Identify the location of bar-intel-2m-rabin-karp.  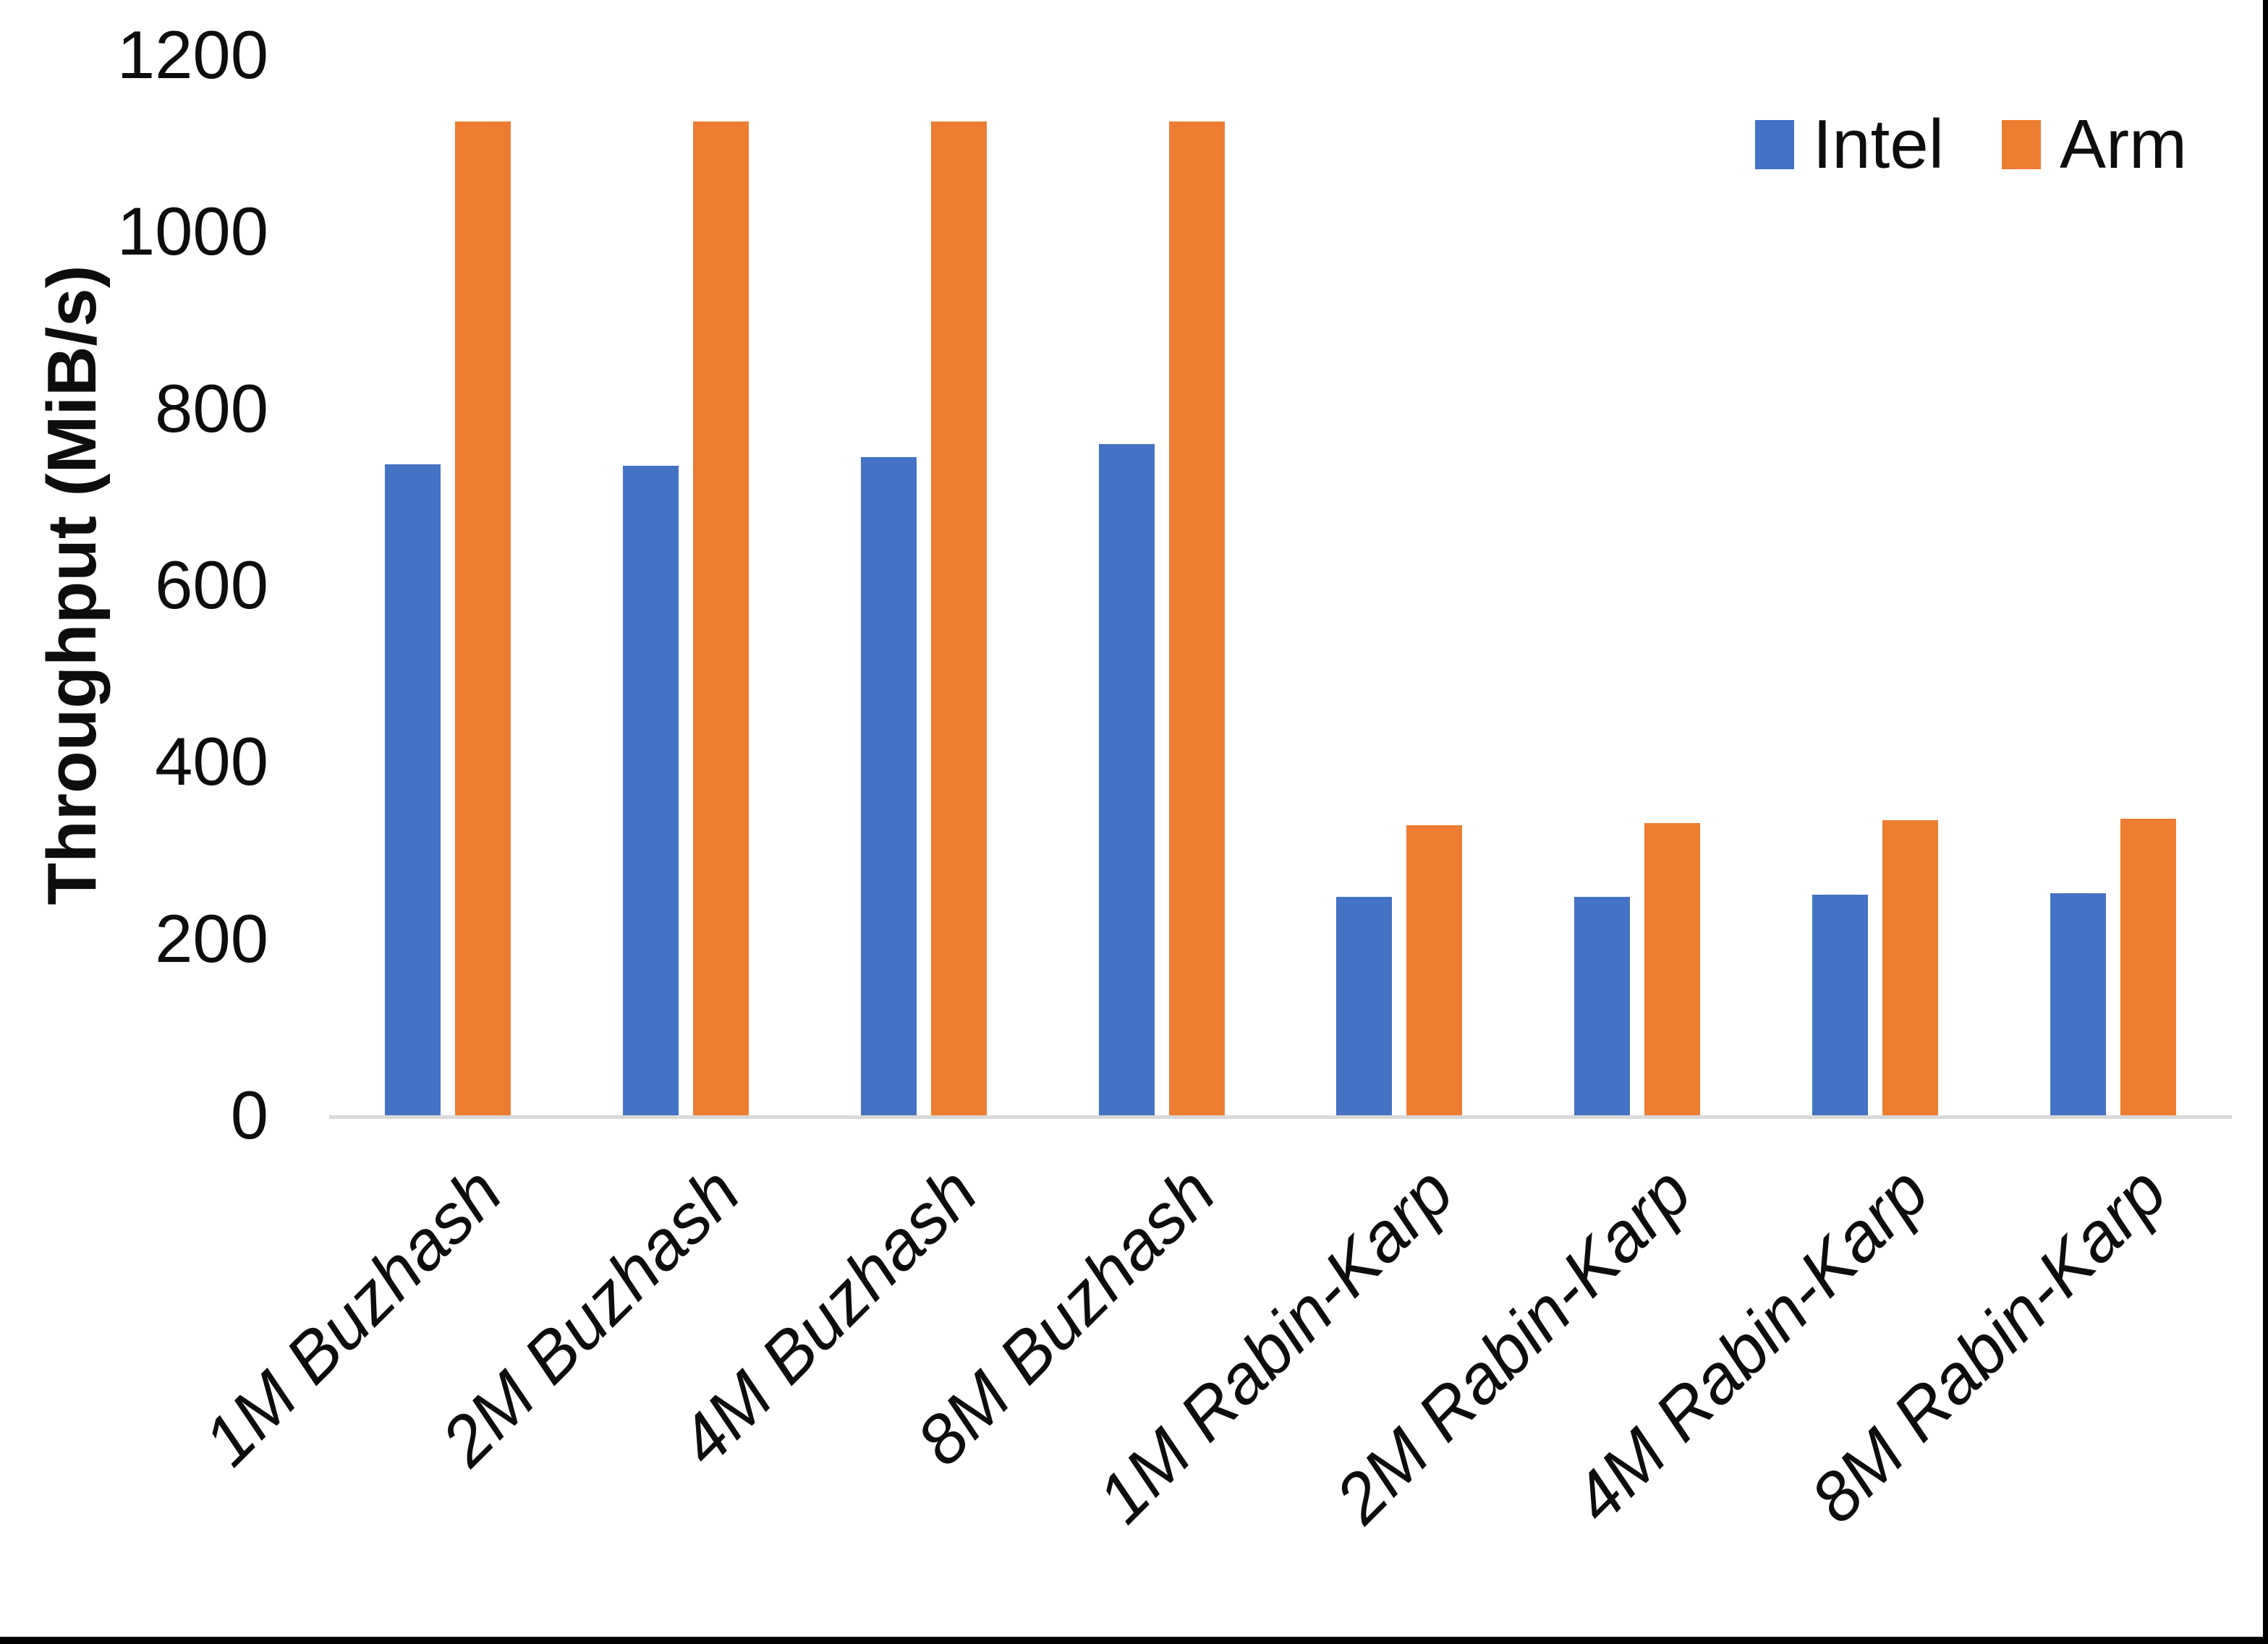
(1602, 1006).